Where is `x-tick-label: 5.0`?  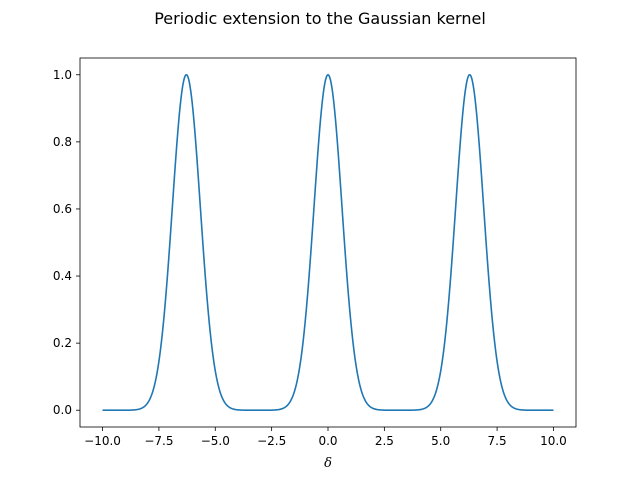
x-tick-label: 5.0 is located at coordinates (440, 441).